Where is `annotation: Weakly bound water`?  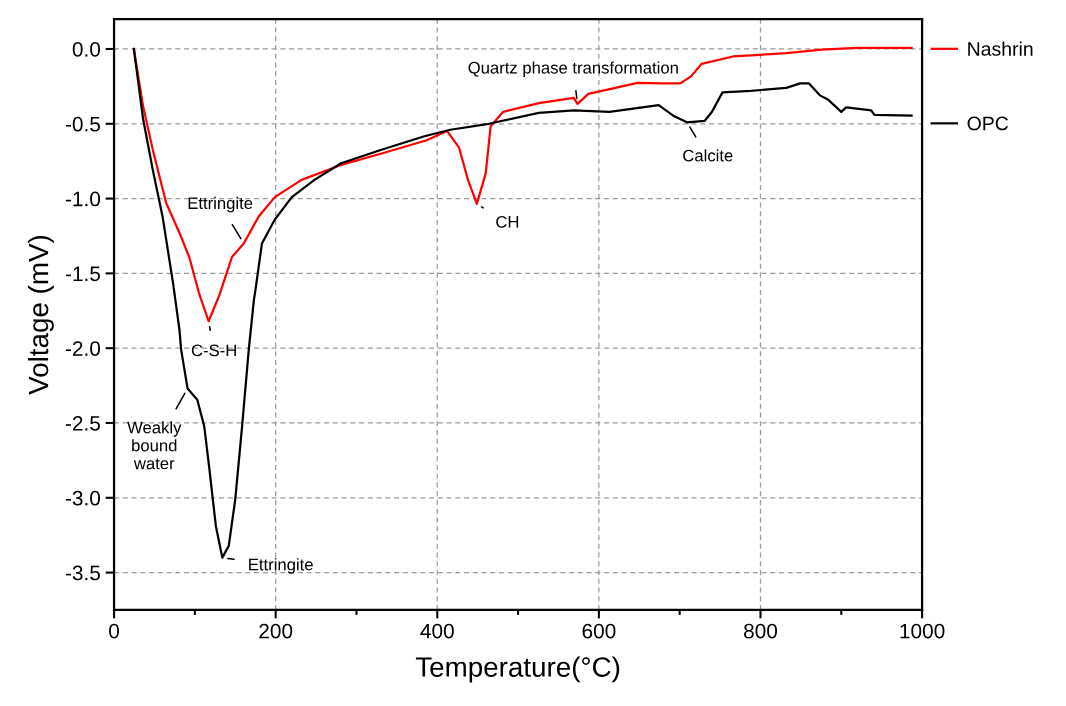
annotation: Weakly bound water is located at coordinates (154, 445).